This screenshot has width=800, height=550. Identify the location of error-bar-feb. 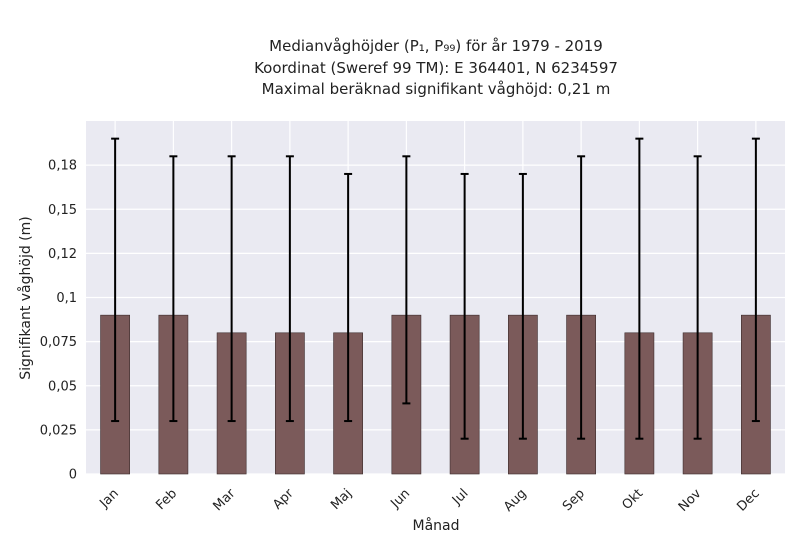
(173, 289).